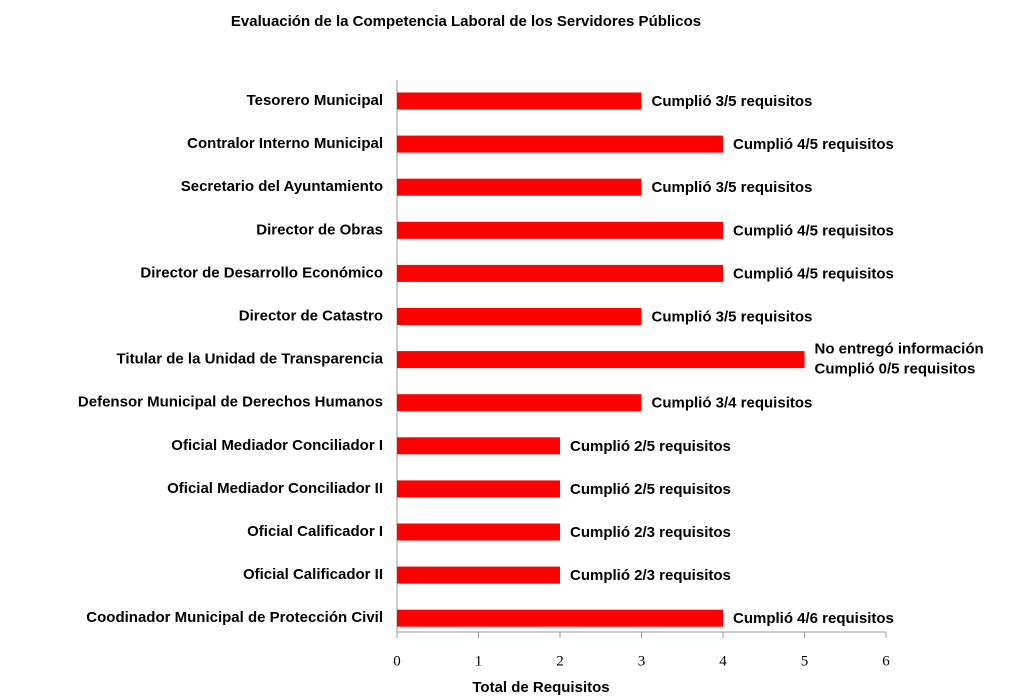 The image size is (1022, 696). I want to click on value-label: Cumplió 0/5 requisitos, so click(895, 369).